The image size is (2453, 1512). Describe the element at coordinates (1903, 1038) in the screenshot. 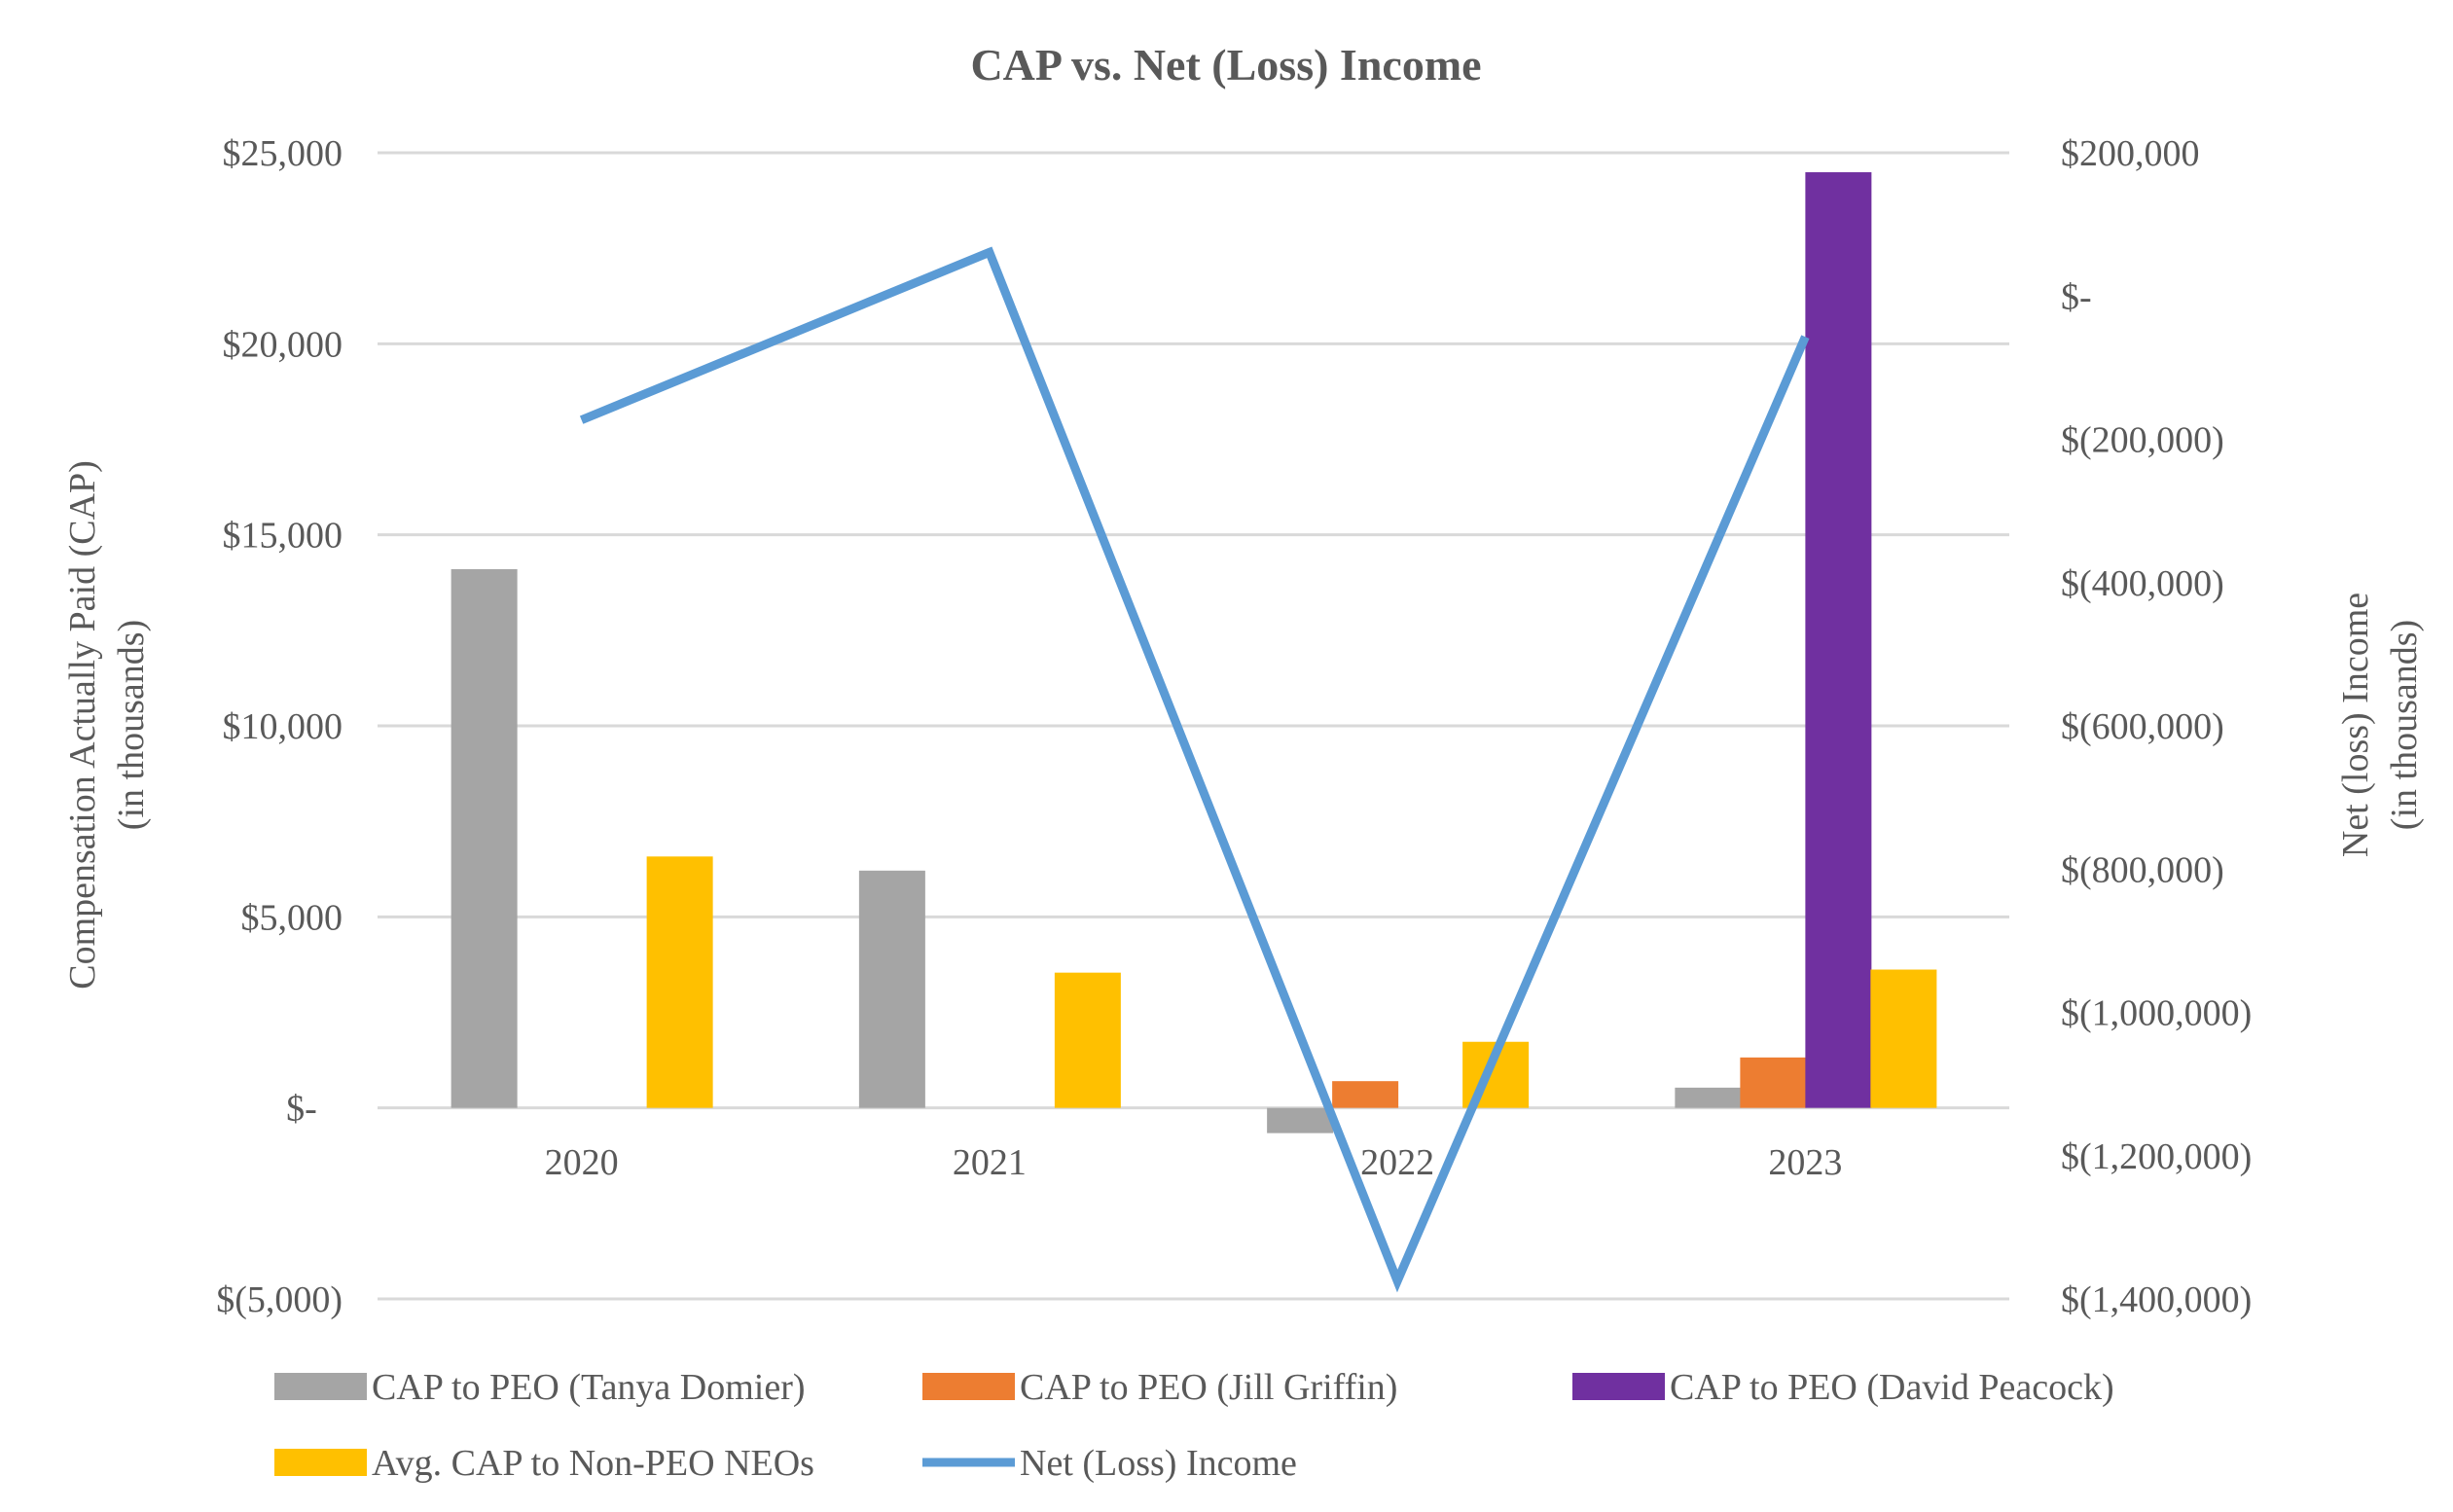

I see `bar-avg-cap-to-non-peo-neos-2023` at that location.